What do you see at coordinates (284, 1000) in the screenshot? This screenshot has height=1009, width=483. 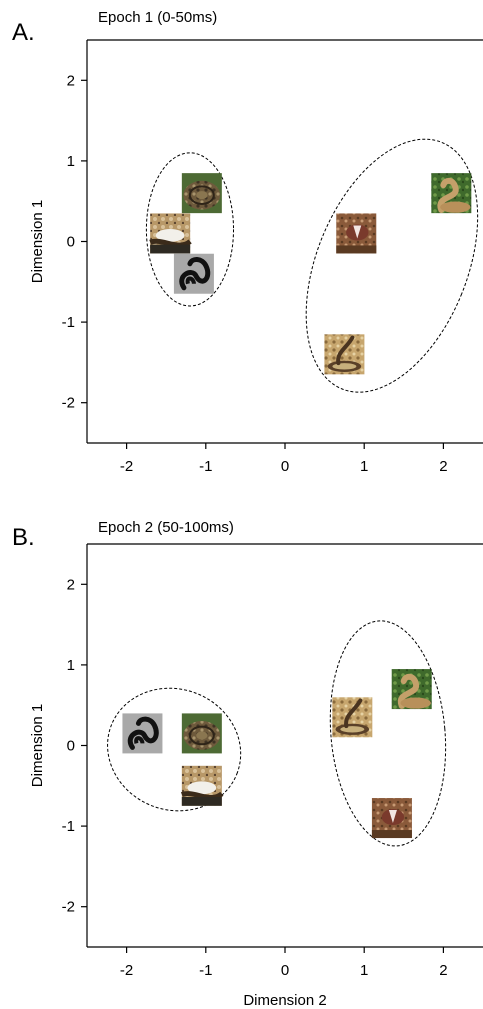 I see `x-axis-label: Dimension 2` at bounding box center [284, 1000].